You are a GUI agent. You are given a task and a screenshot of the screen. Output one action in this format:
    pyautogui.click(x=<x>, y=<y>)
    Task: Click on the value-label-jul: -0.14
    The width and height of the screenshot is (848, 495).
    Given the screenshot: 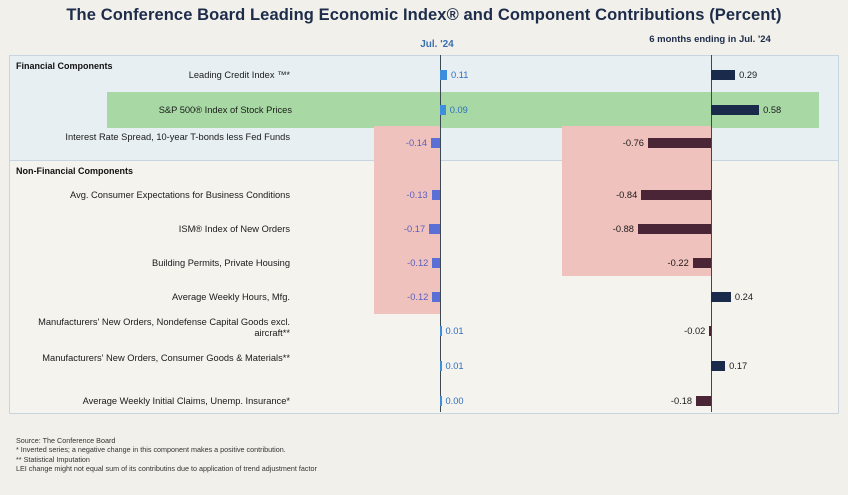 What is the action you would take?
    pyautogui.click(x=416, y=143)
    